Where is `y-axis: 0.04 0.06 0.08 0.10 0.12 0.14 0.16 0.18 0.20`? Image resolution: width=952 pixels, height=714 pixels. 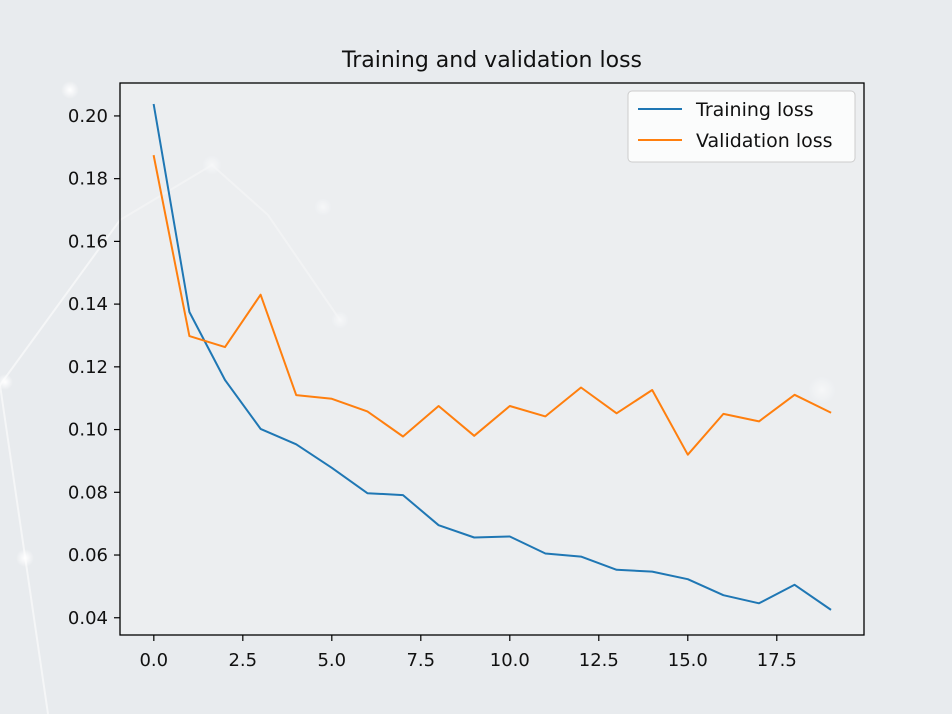 y-axis: 0.04 0.06 0.08 0.10 0.12 0.14 0.16 0.18 0.20 is located at coordinates (94, 367).